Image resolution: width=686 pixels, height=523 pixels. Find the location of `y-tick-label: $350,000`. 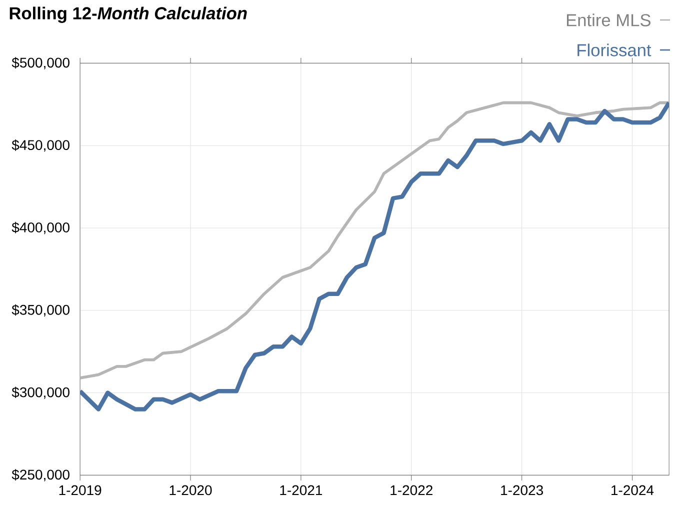

y-tick-label: $350,000 is located at coordinates (41, 310).